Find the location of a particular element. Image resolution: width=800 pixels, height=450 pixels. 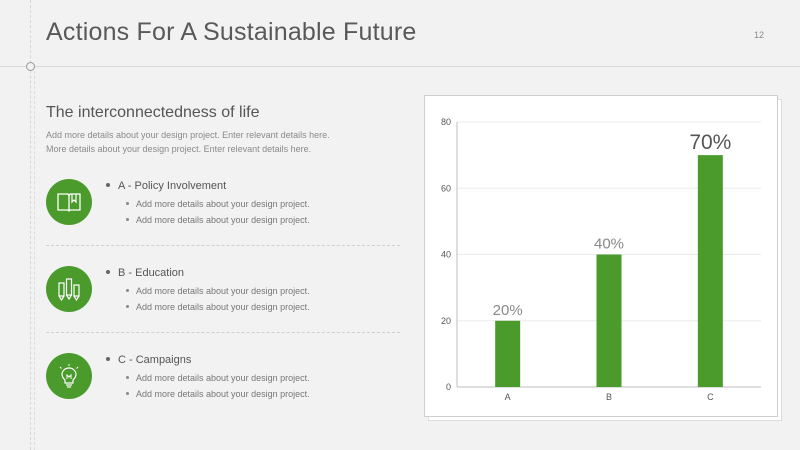

y-tick-label: 40 is located at coordinates (446, 255).